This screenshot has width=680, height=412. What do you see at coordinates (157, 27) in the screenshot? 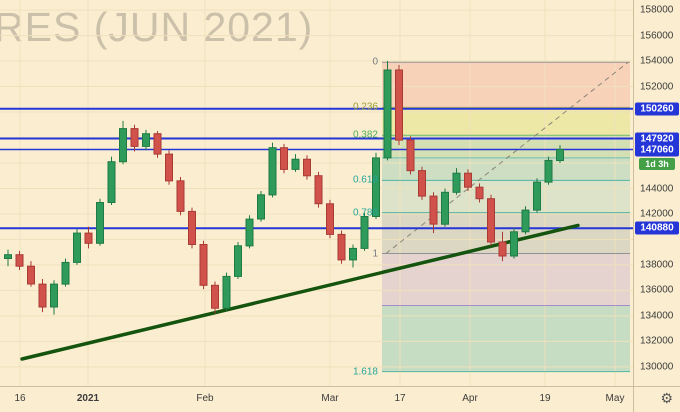
I see `symbol-watermark: RES (JUN 2021)` at bounding box center [157, 27].